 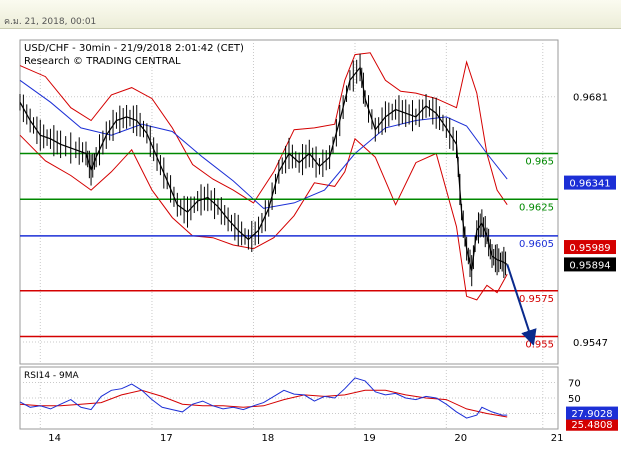 What do you see at coordinates (590, 98) in the screenshot?
I see `y-tick-label: 0.9681` at bounding box center [590, 98].